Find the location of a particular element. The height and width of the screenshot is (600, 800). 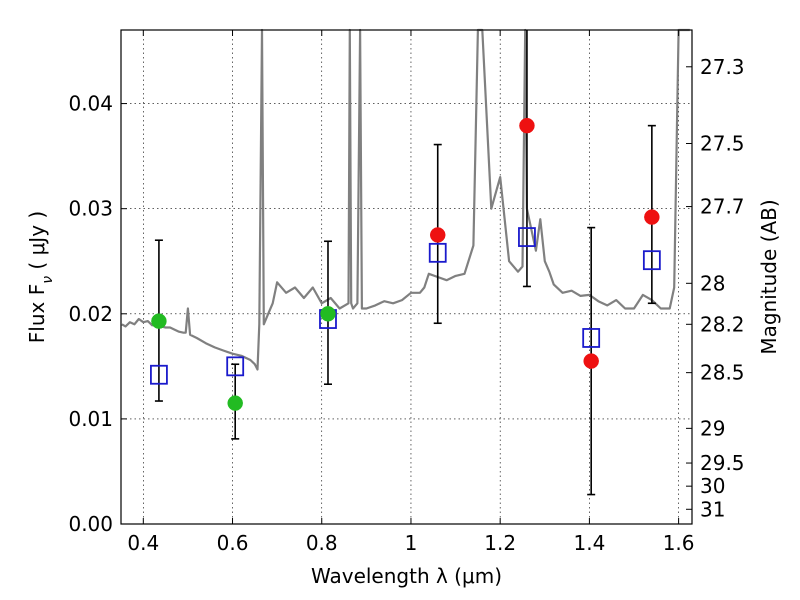

y2-tick-label: 29 is located at coordinates (712, 428).